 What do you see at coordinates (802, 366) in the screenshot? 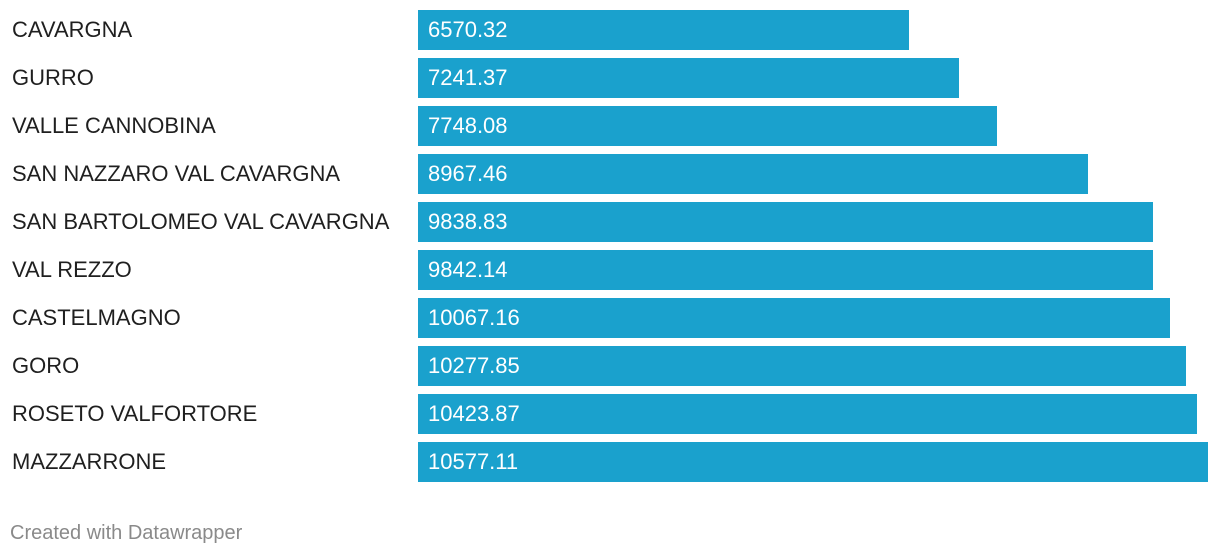
I see `bar: 10277.85` at bounding box center [802, 366].